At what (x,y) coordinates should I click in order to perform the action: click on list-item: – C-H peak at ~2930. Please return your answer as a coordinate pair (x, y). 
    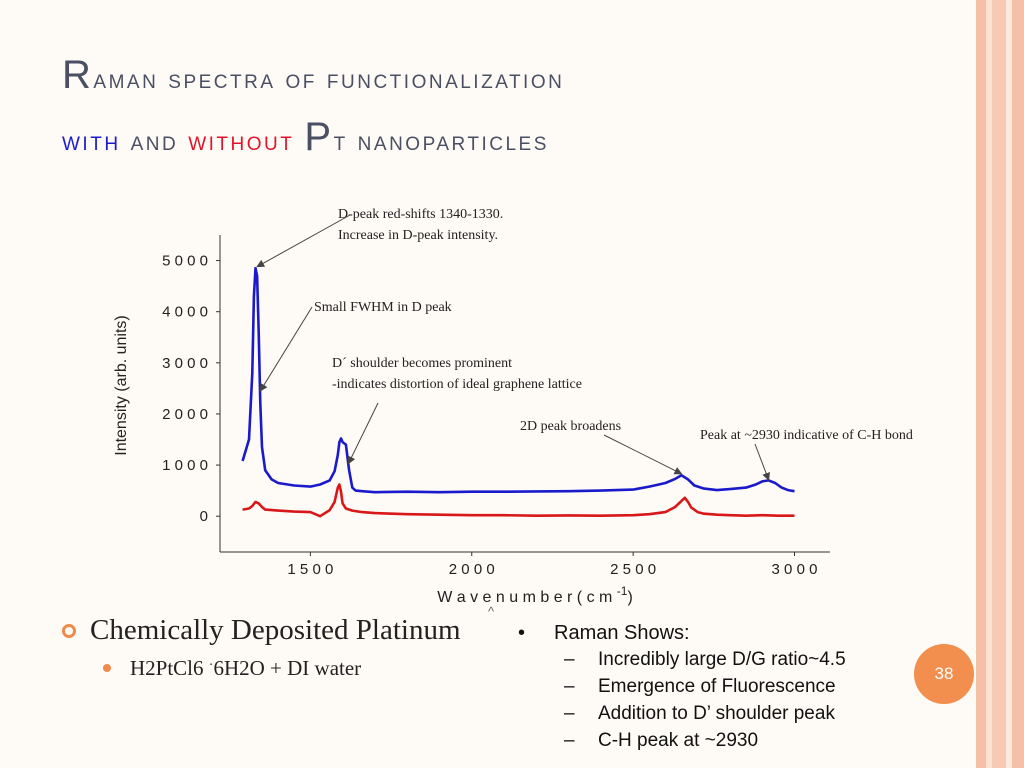
    Looking at the image, I should click on (716, 740).